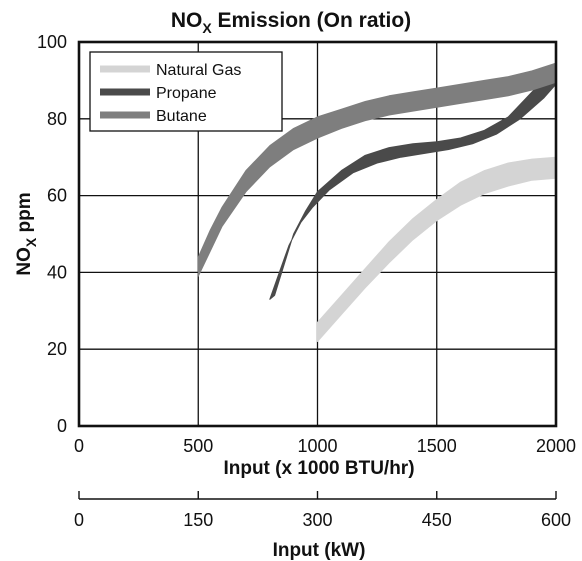 This screenshot has height=561, width=582. I want to click on legend: Natural Gas Propane Butane, so click(186, 91).